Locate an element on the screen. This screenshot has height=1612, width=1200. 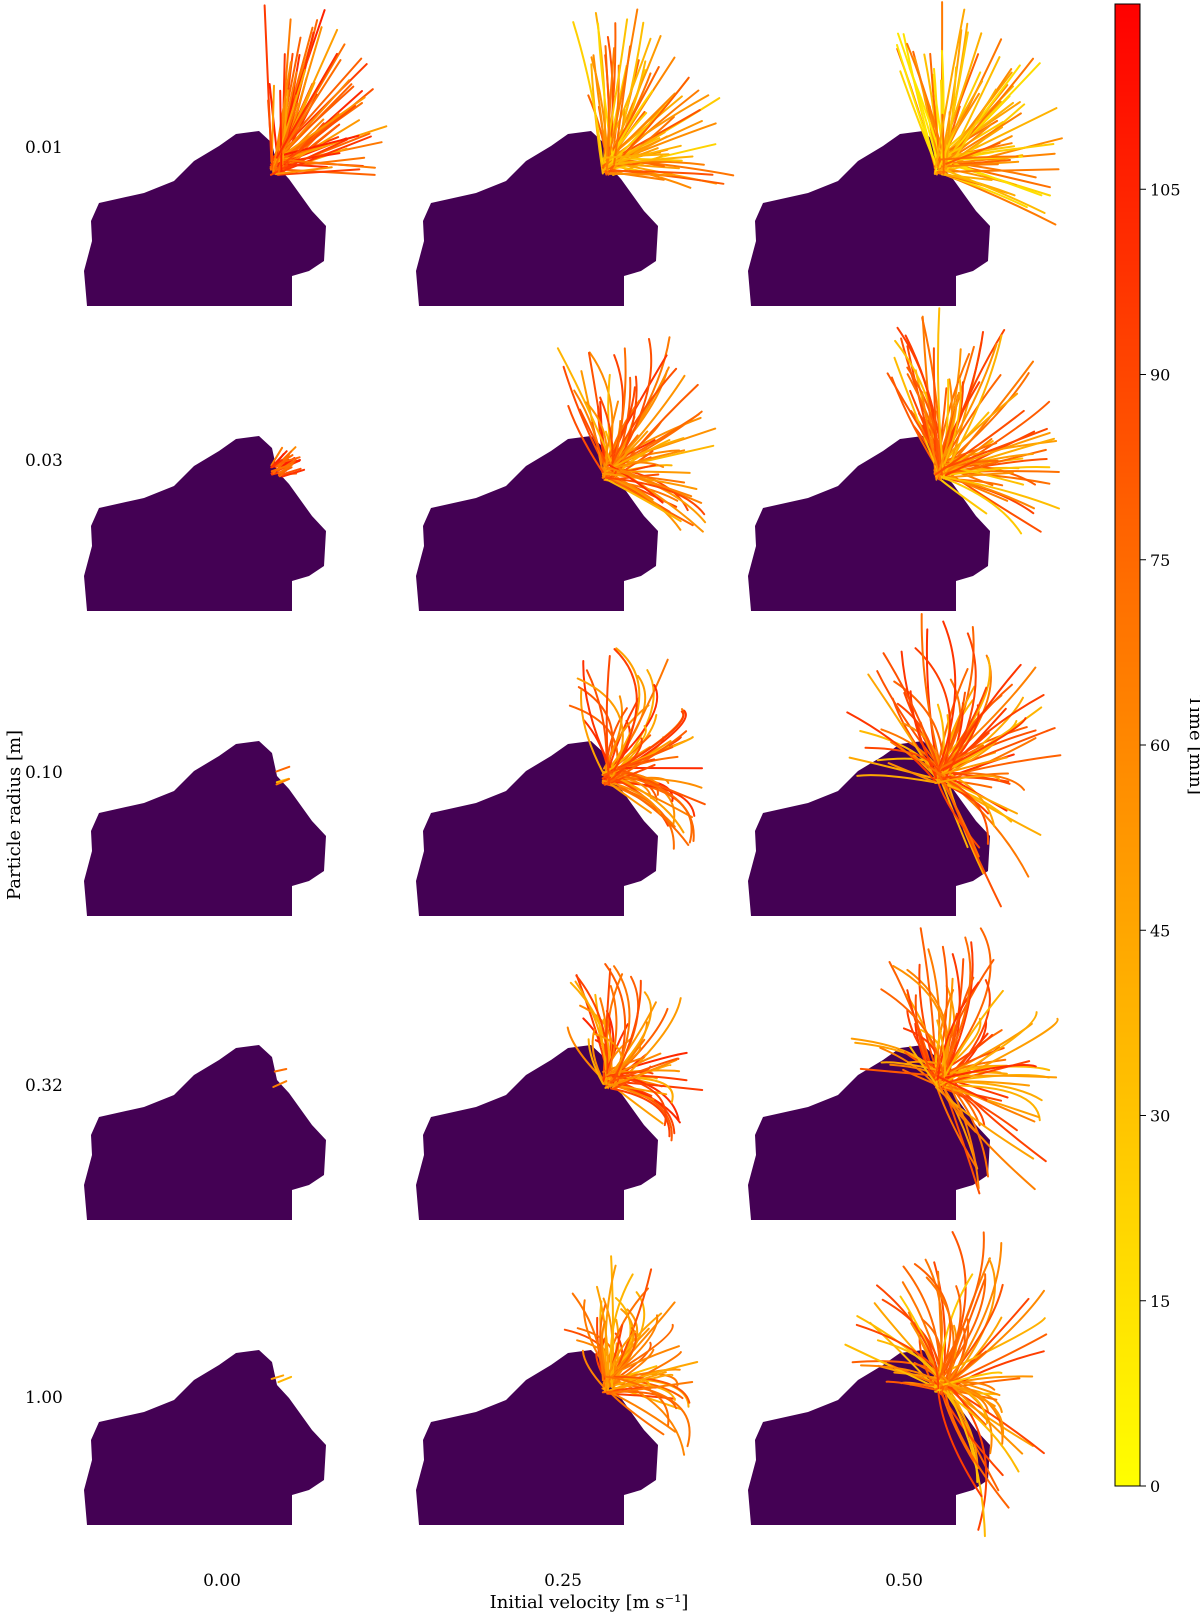
panel-r0.03-v0.25 is located at coordinates (566, 473).